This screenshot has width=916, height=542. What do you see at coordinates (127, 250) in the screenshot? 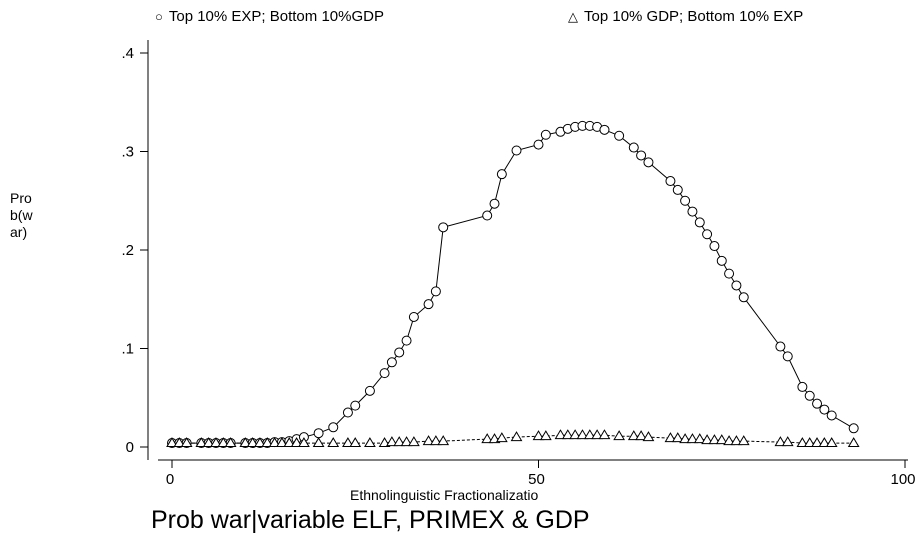
I see `y-tick-label: .2` at bounding box center [127, 250].